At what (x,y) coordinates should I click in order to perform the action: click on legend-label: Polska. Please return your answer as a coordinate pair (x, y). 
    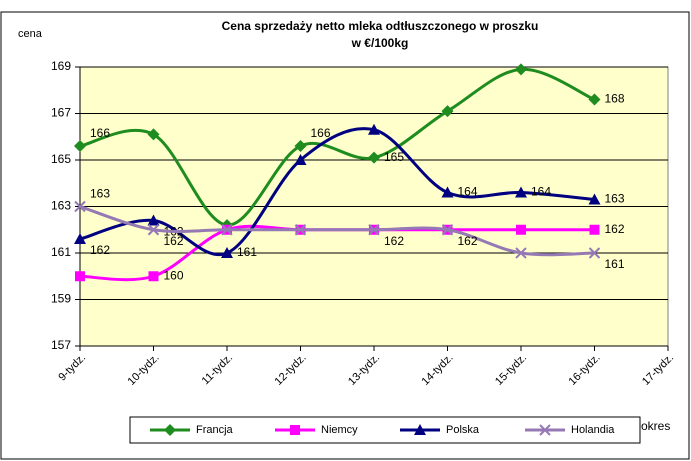
    Looking at the image, I should click on (463, 430).